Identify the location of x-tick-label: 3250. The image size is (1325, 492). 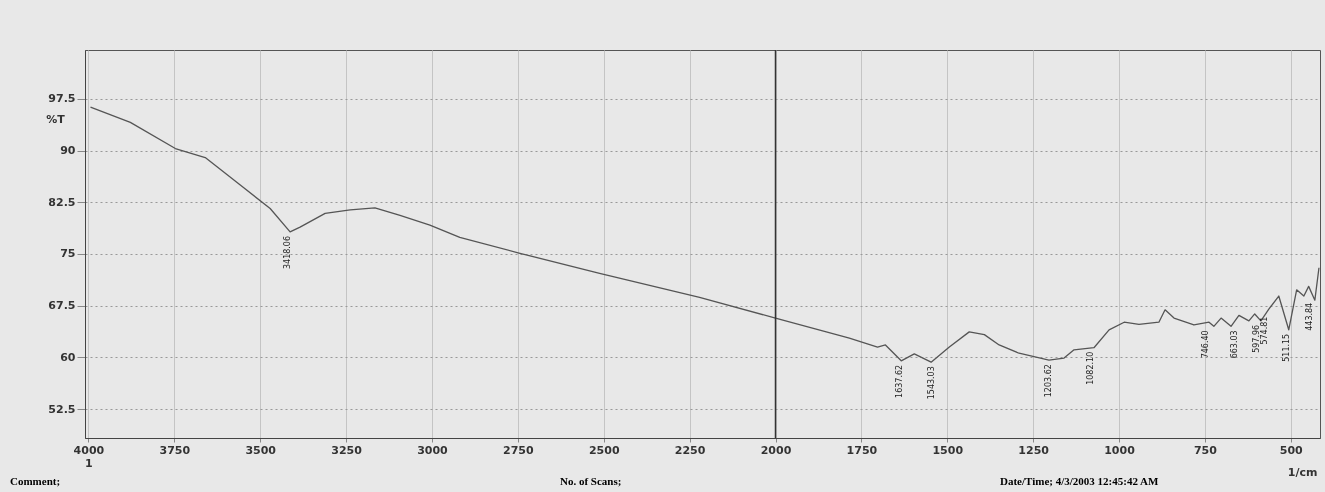
(347, 450).